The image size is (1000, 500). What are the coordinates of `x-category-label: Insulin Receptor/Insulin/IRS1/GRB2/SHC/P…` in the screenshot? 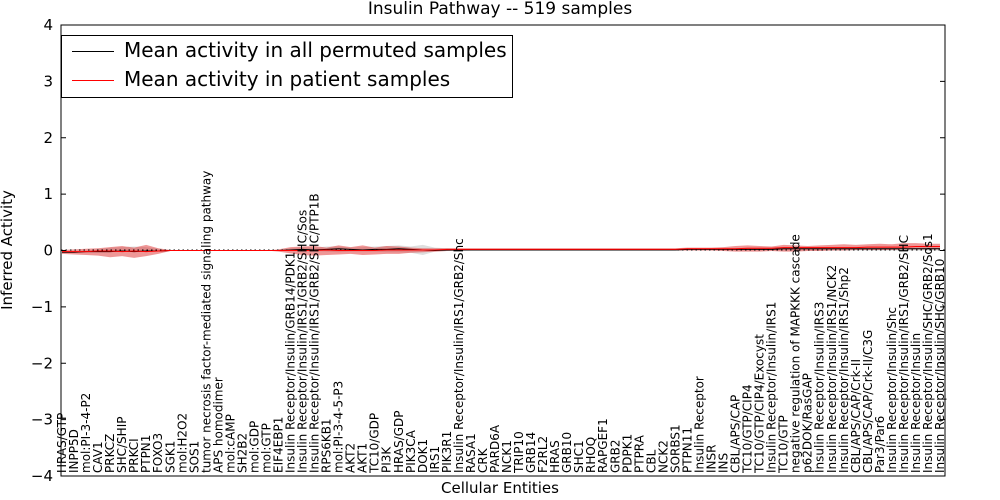 It's located at (315, 333).